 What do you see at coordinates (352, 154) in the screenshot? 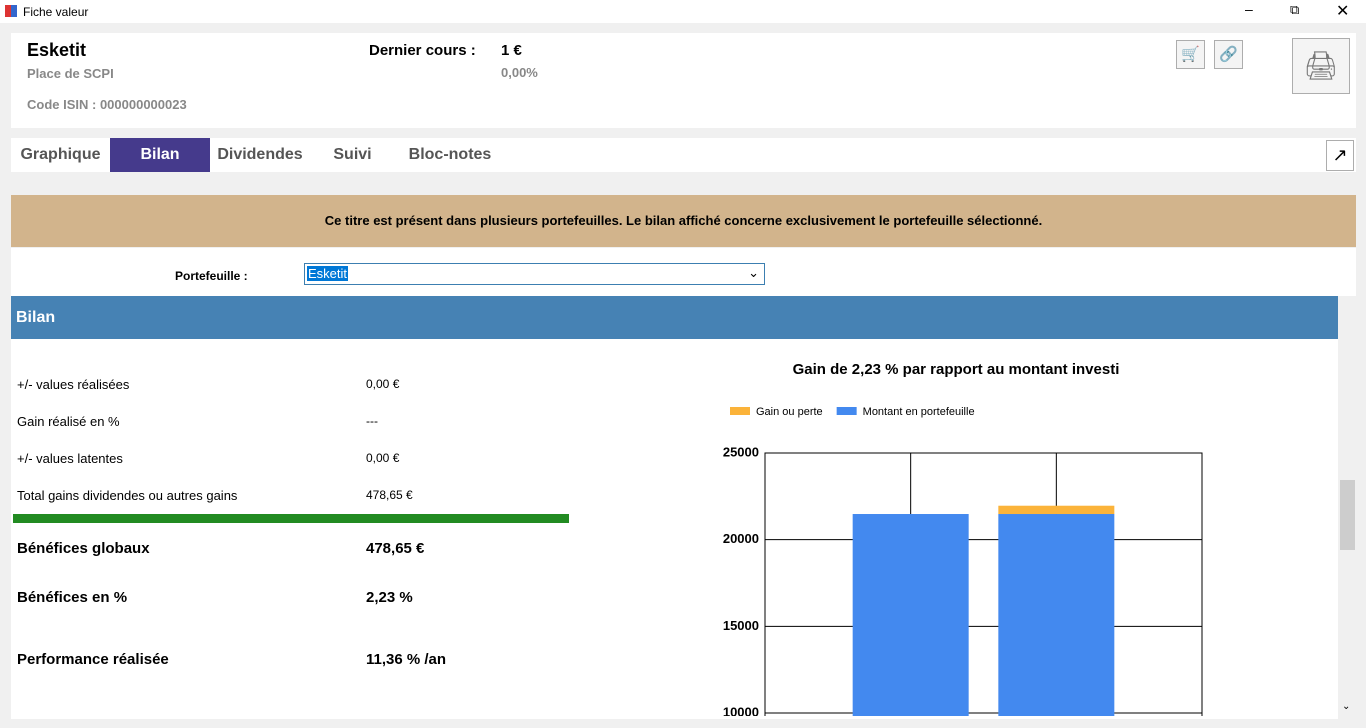
I see `tab: Suivi` at bounding box center [352, 154].